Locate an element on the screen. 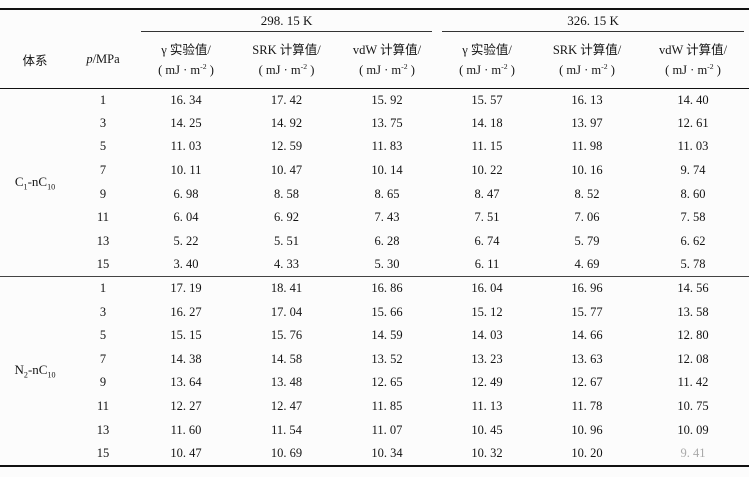 This screenshot has height=477, width=749. pressure-cell: 9 is located at coordinates (103, 382).